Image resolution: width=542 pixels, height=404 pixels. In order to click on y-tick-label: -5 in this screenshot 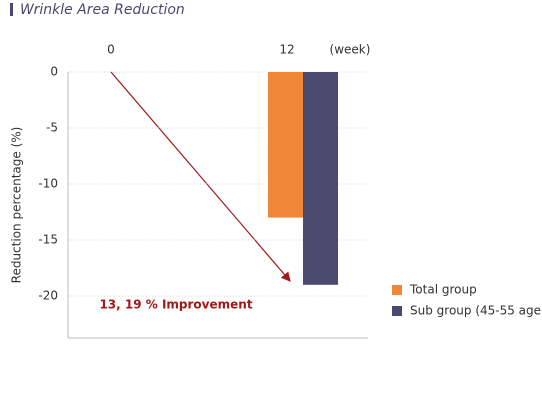, I will do `click(52, 128)`.